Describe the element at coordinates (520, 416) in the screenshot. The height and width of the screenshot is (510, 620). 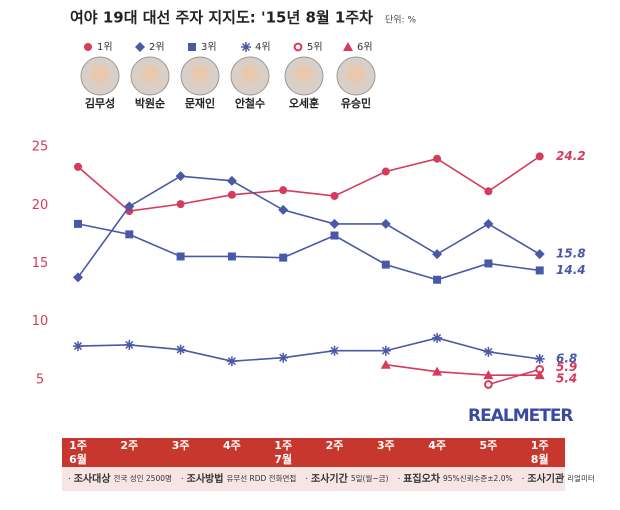
I see `logo: REALMETER` at that location.